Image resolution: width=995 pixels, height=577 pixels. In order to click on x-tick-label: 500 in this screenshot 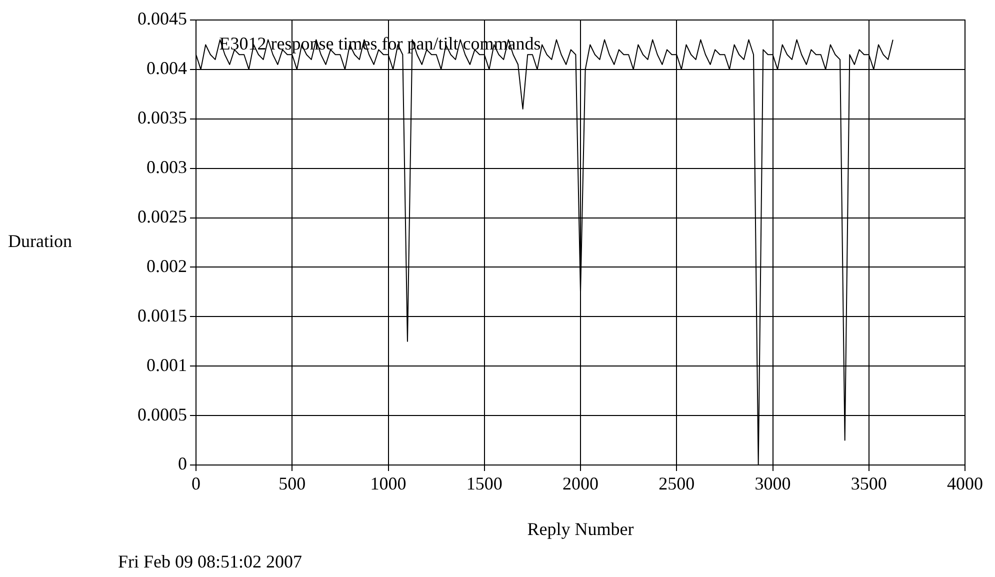, I will do `click(292, 484)`.